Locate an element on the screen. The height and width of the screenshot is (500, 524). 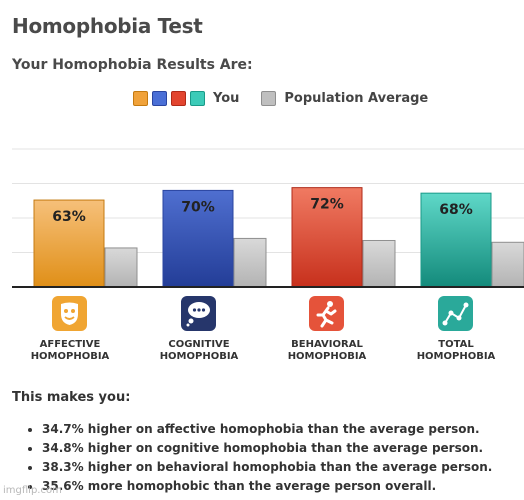
watermark: imgflip.com is located at coordinates (32, 490).